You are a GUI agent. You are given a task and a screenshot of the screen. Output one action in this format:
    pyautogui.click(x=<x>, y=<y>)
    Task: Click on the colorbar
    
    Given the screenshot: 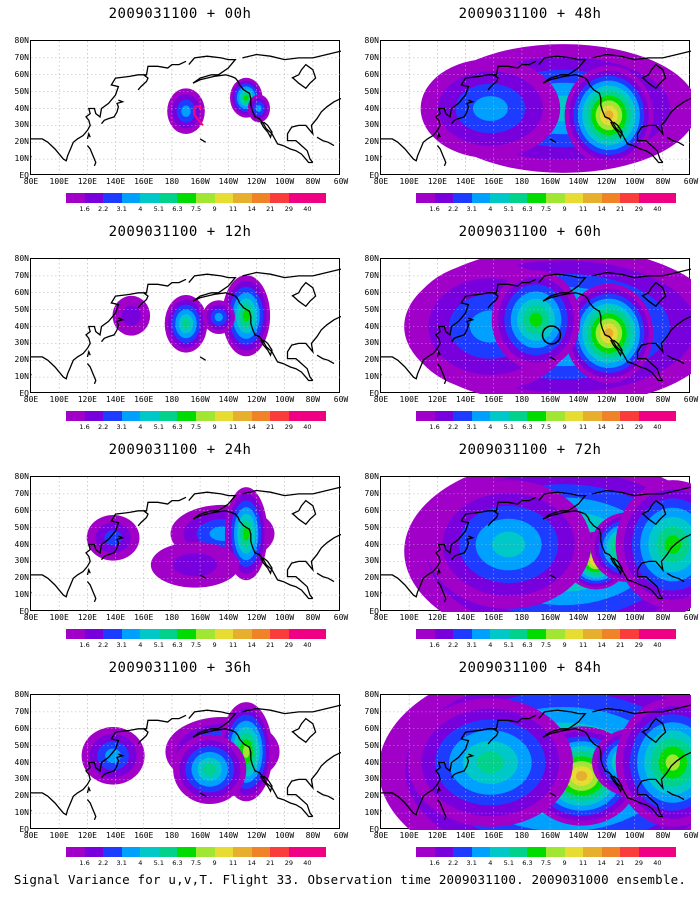 What is the action you would take?
    pyautogui.click(x=546, y=634)
    